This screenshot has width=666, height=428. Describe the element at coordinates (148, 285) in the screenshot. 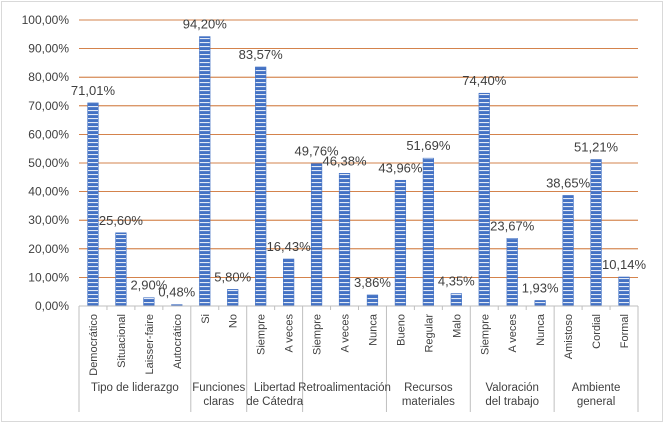

I see `data-label: 2,90%` at that location.